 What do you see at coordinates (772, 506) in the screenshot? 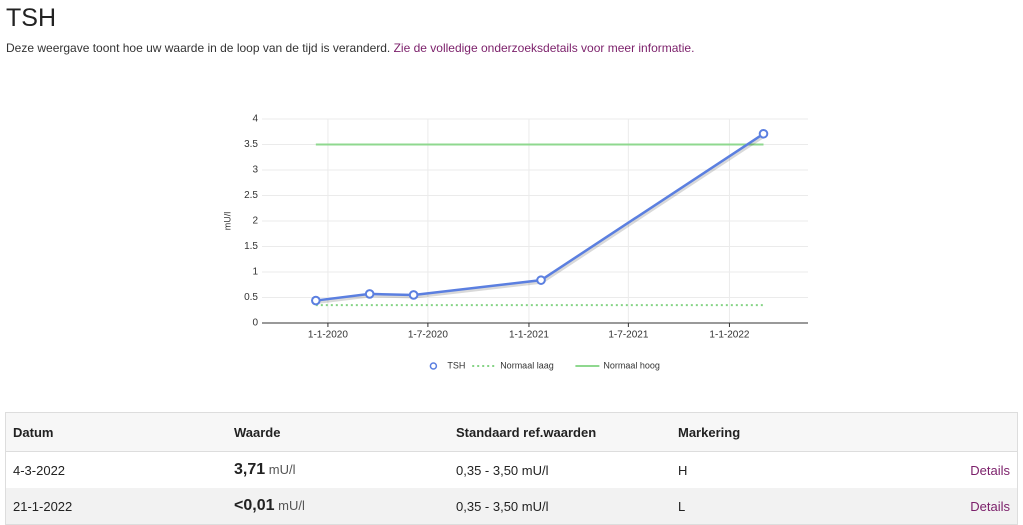
I see `flag: L` at bounding box center [772, 506].